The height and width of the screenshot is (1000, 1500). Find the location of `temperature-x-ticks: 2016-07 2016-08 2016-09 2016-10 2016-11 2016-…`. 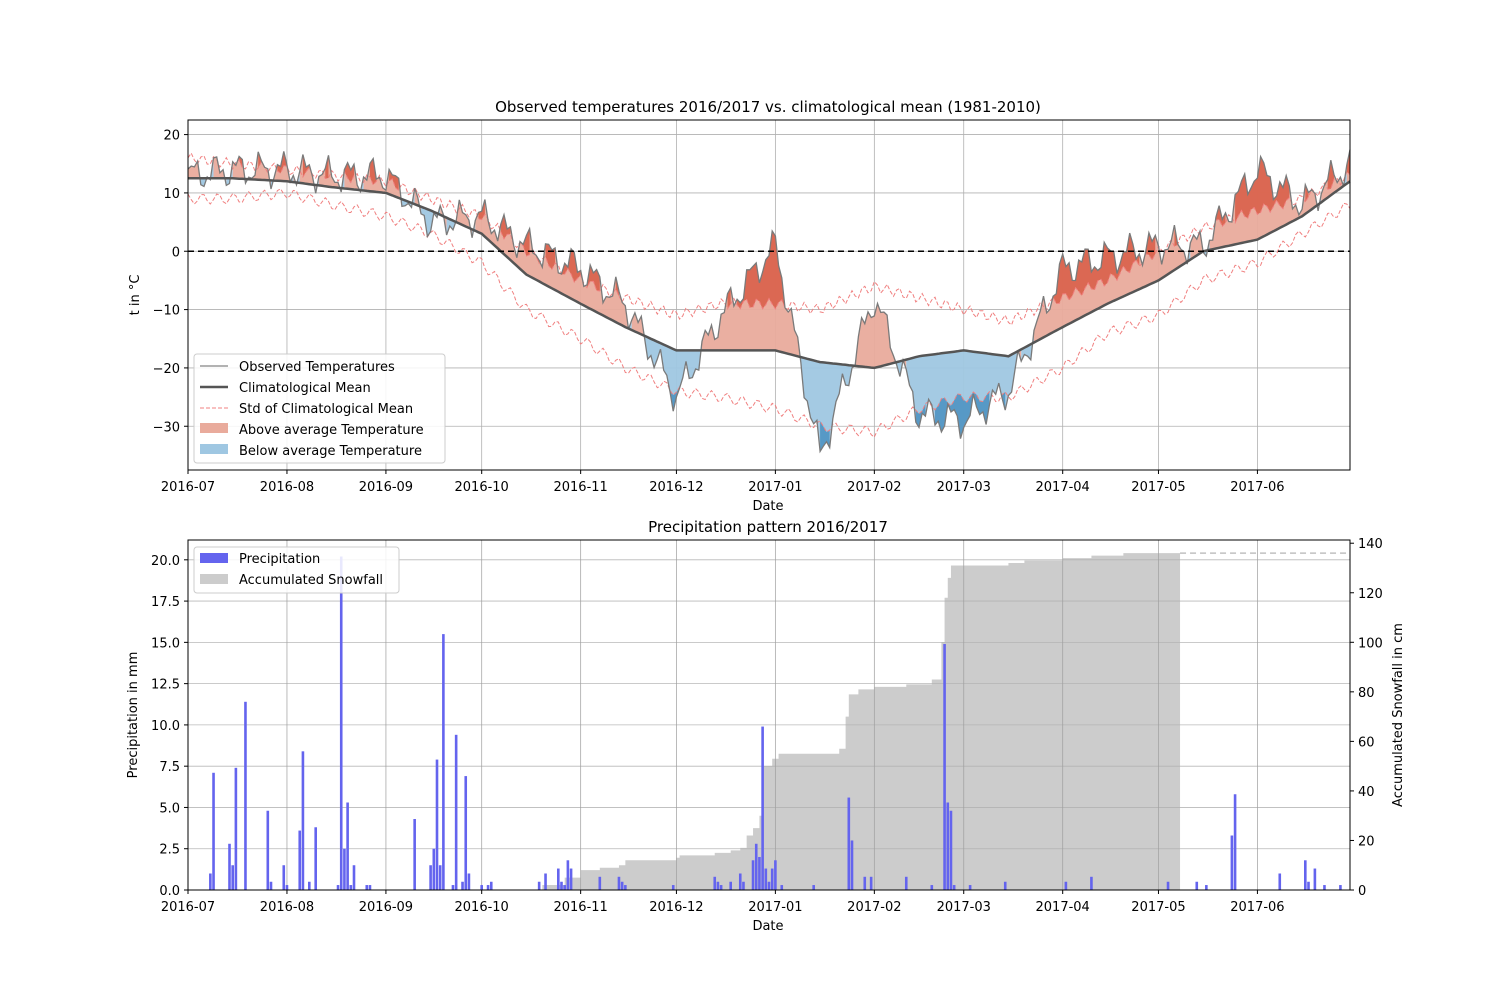

temperature-x-ticks: 2016-07 2016-08 2016-09 2016-10 2016-11 2016-… is located at coordinates (723, 482).